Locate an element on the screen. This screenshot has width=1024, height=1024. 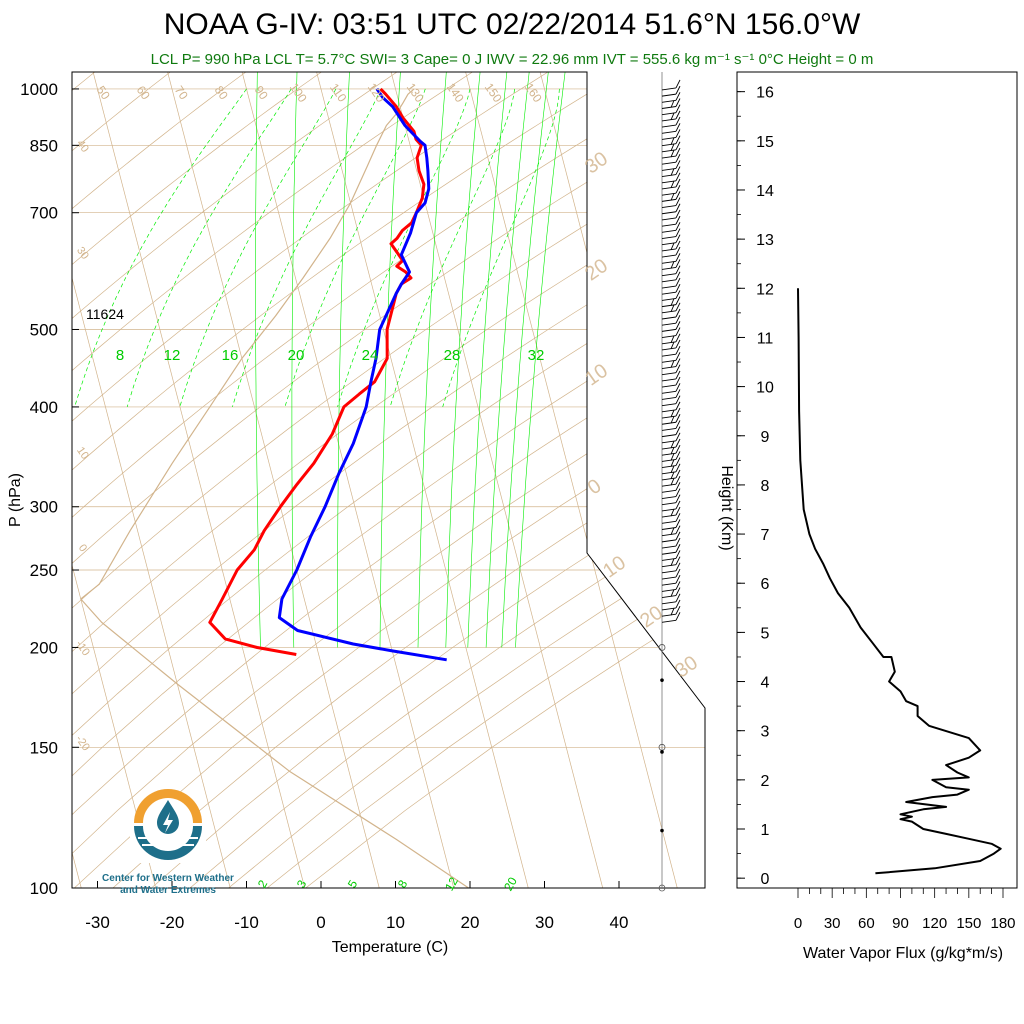
mixing-ratio-label: 20 is located at coordinates (296, 355).